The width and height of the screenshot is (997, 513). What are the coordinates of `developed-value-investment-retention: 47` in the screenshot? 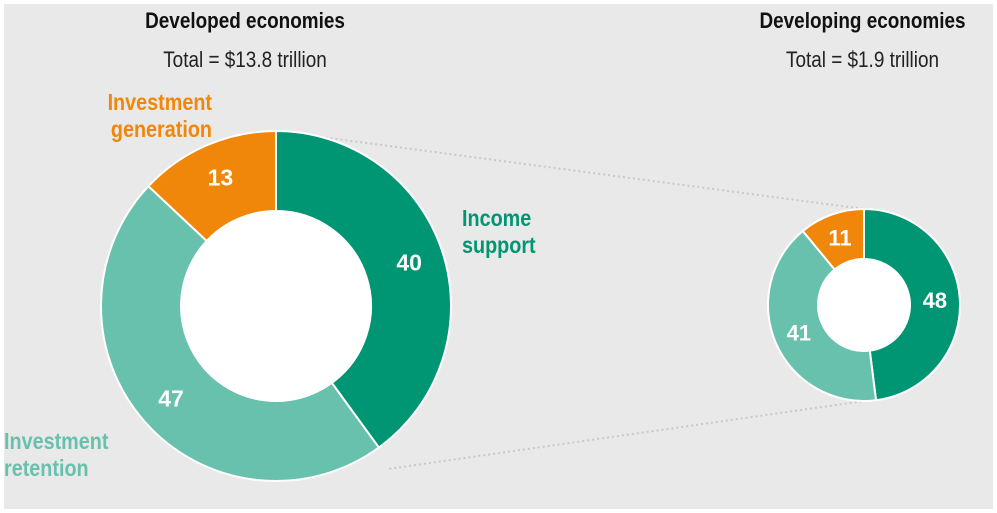 It's located at (171, 399).